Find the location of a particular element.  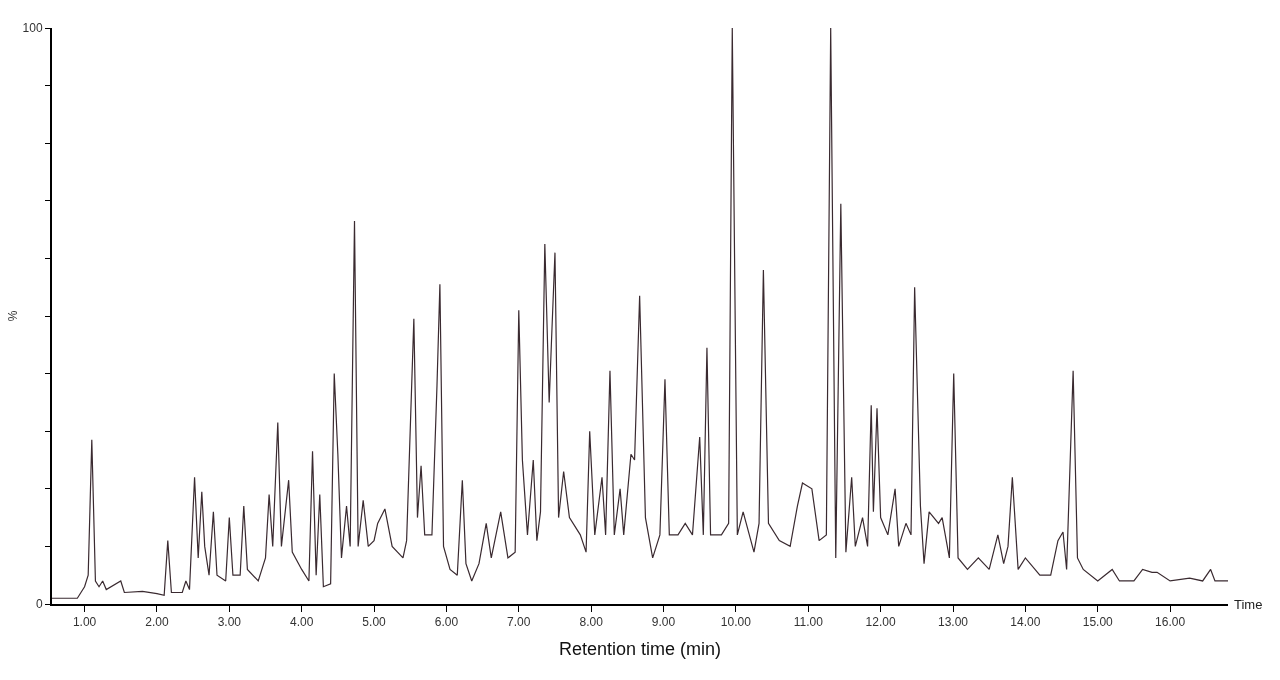

x-tick-label: 5.00 is located at coordinates (374, 622).